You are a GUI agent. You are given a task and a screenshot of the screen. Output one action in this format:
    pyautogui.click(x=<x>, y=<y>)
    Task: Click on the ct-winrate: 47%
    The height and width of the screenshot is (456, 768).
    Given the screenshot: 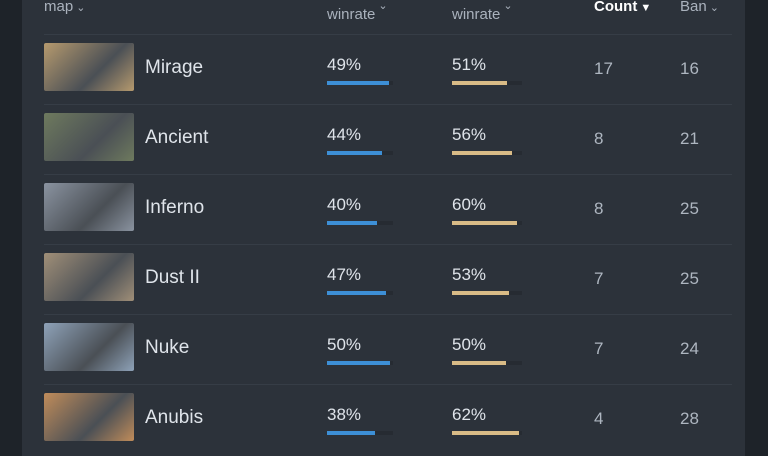 What is the action you would take?
    pyautogui.click(x=344, y=274)
    